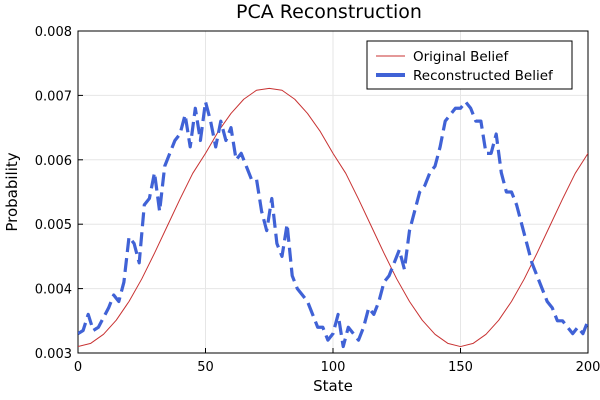 The height and width of the screenshot is (400, 600). I want to click on legend: Original Belief Reconstructed Belief, so click(469, 65).